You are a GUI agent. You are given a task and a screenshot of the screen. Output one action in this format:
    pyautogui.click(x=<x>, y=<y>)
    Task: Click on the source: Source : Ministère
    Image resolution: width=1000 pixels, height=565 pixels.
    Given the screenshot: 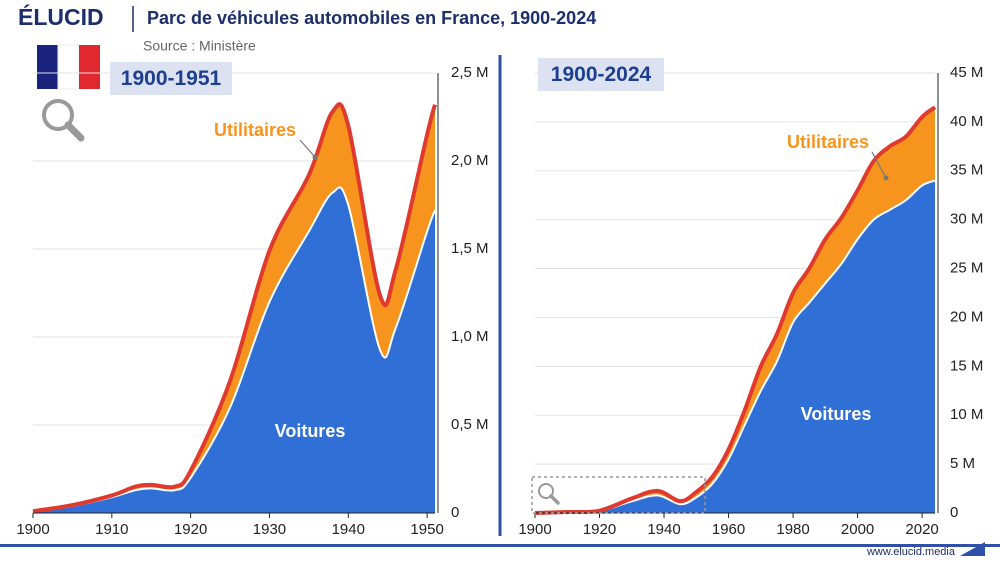 What is the action you would take?
    pyautogui.click(x=199, y=46)
    